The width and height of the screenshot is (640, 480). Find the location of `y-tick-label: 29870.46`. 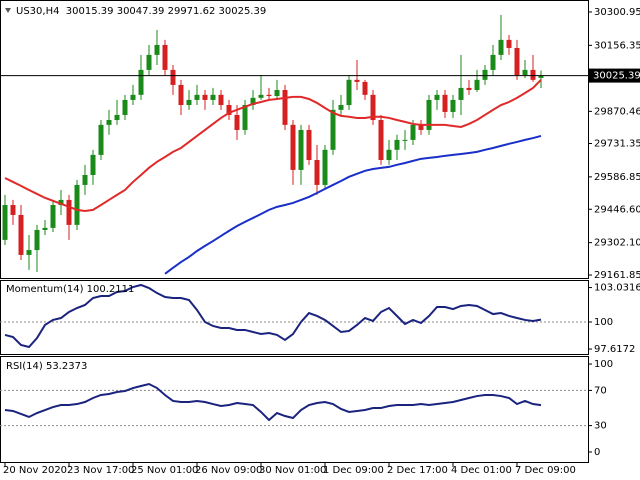

y-tick-label: 29870.46 is located at coordinates (617, 111).